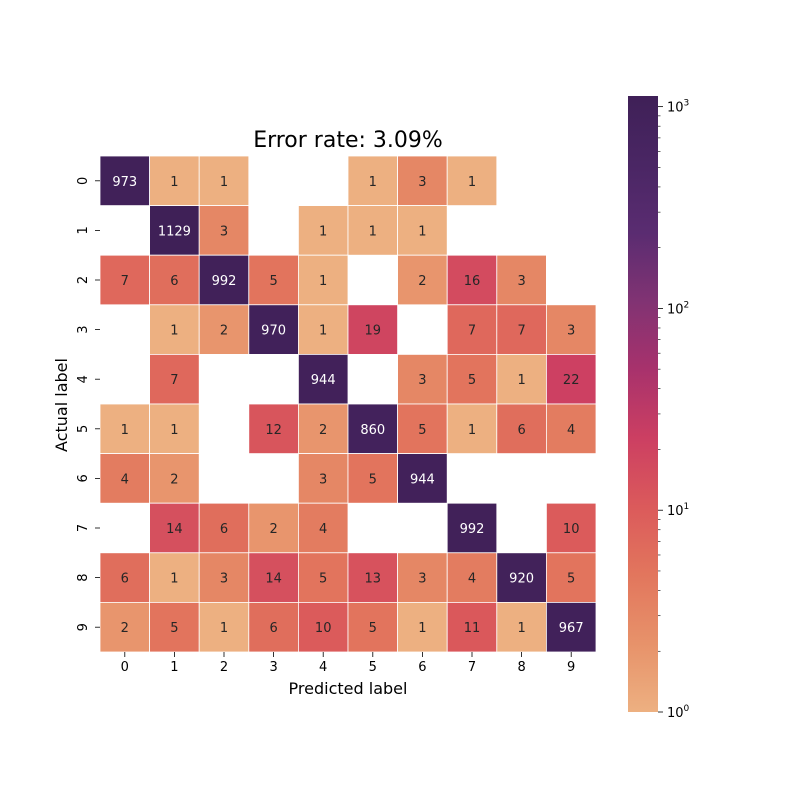 The image size is (800, 804). Describe the element at coordinates (273, 667) in the screenshot. I see `x-tick-label: 3` at that location.